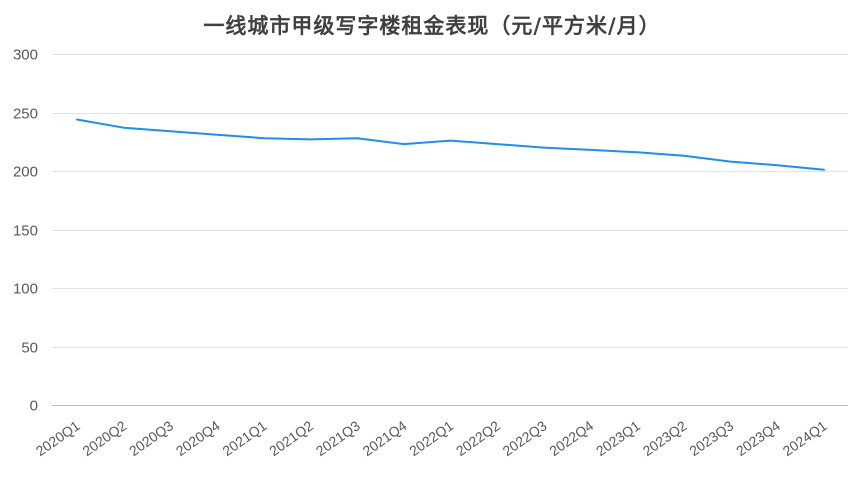 Image resolution: width=864 pixels, height=486 pixels. Describe the element at coordinates (25, 55) in the screenshot. I see `y-tick-label: 300` at that location.